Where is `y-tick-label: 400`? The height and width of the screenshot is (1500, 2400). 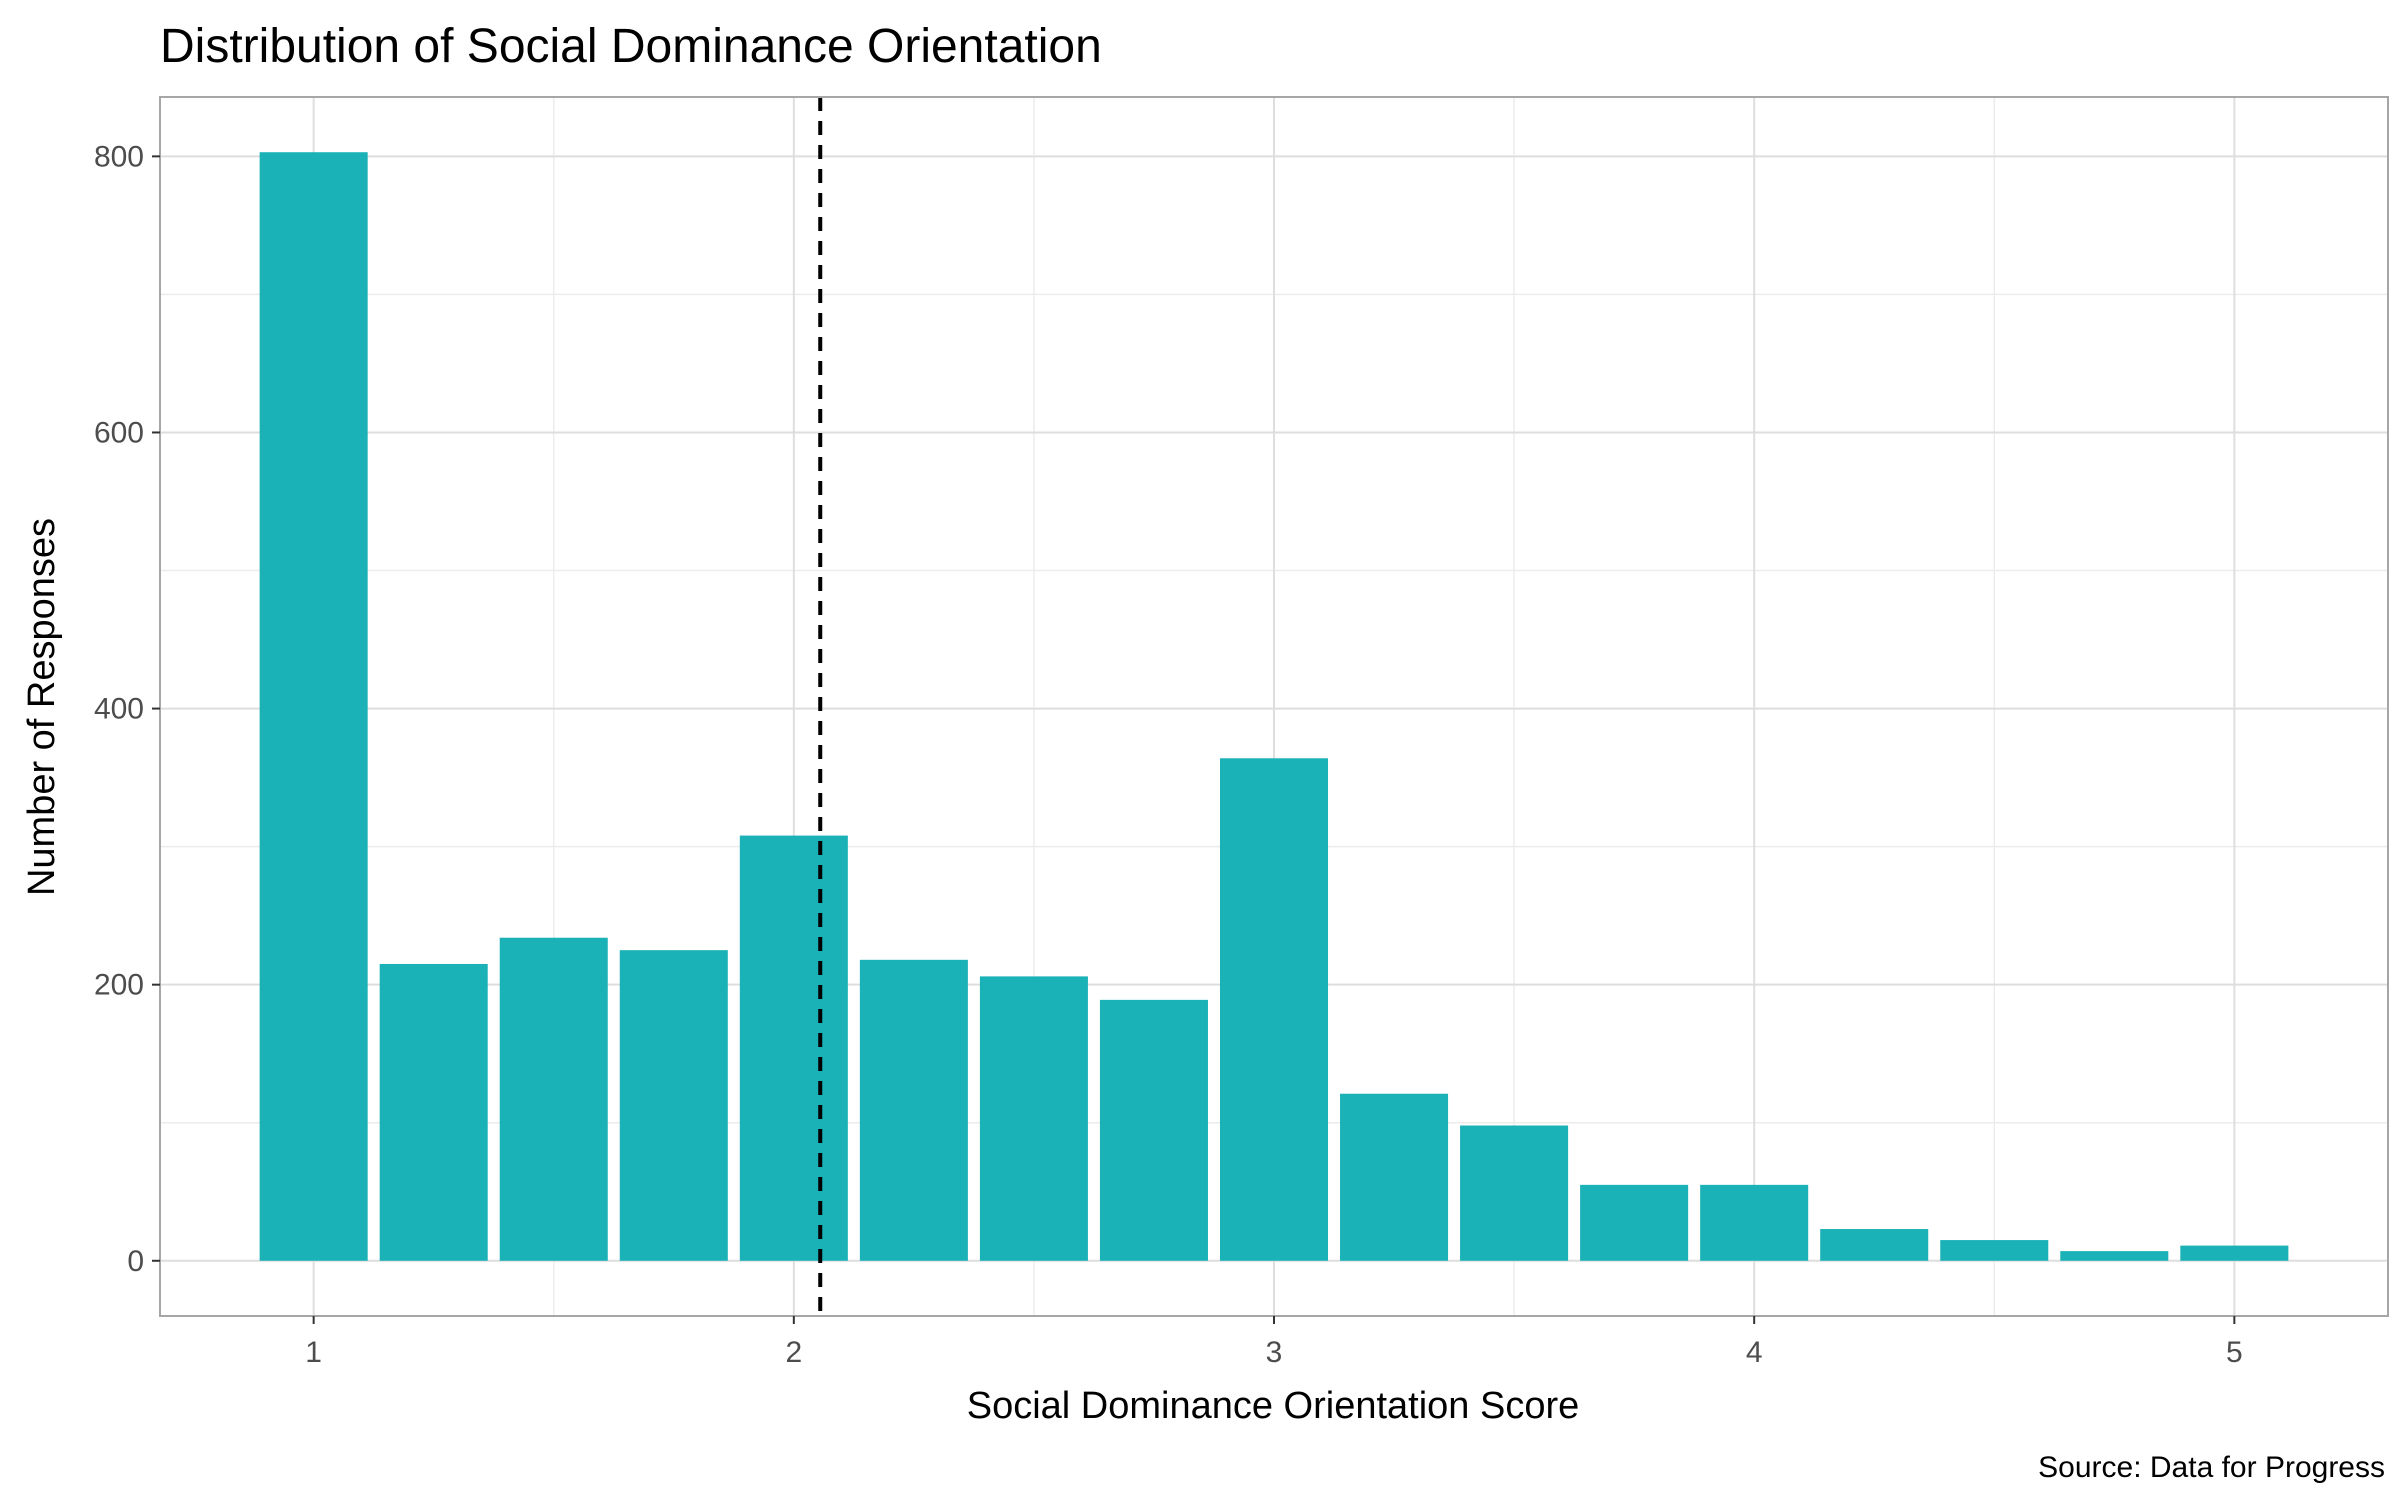 y-tick-label: 400 is located at coordinates (119, 709).